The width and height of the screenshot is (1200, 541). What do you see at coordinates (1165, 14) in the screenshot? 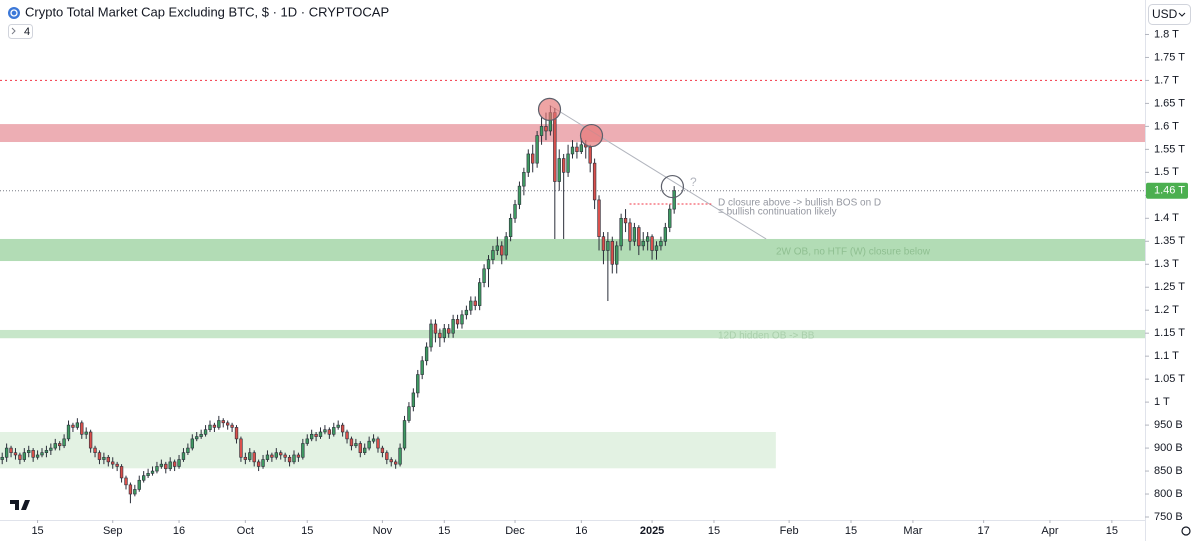
I see `currency-label: USD` at bounding box center [1165, 14].